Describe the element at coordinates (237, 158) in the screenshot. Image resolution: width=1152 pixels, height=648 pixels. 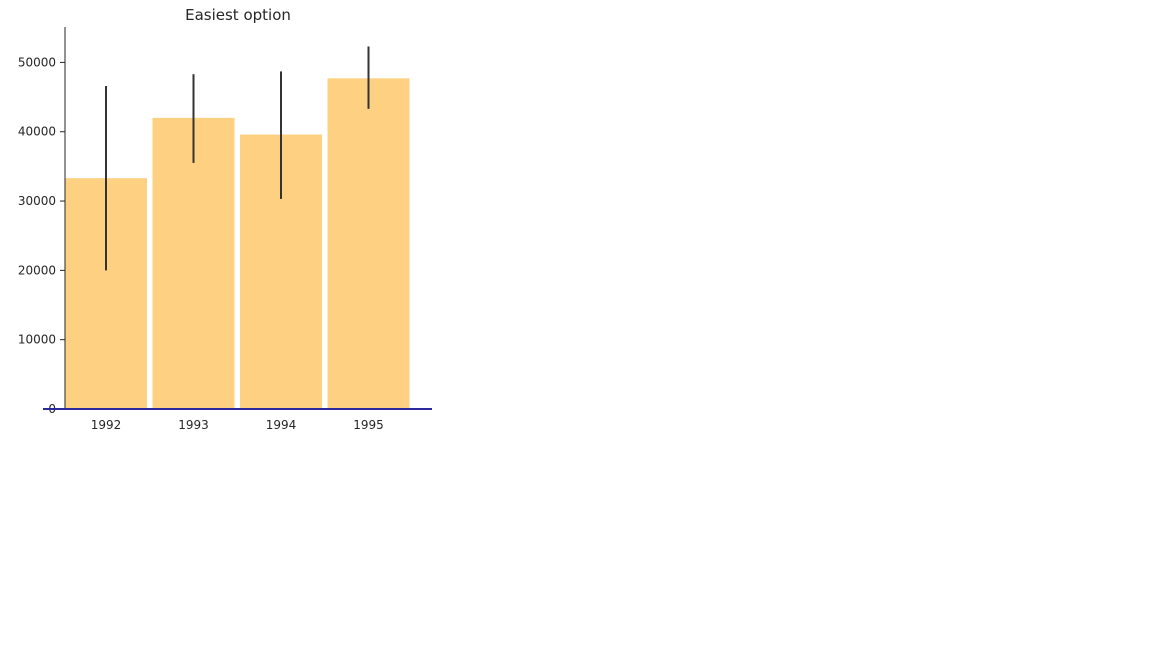
I see `error-bars-layer` at that location.